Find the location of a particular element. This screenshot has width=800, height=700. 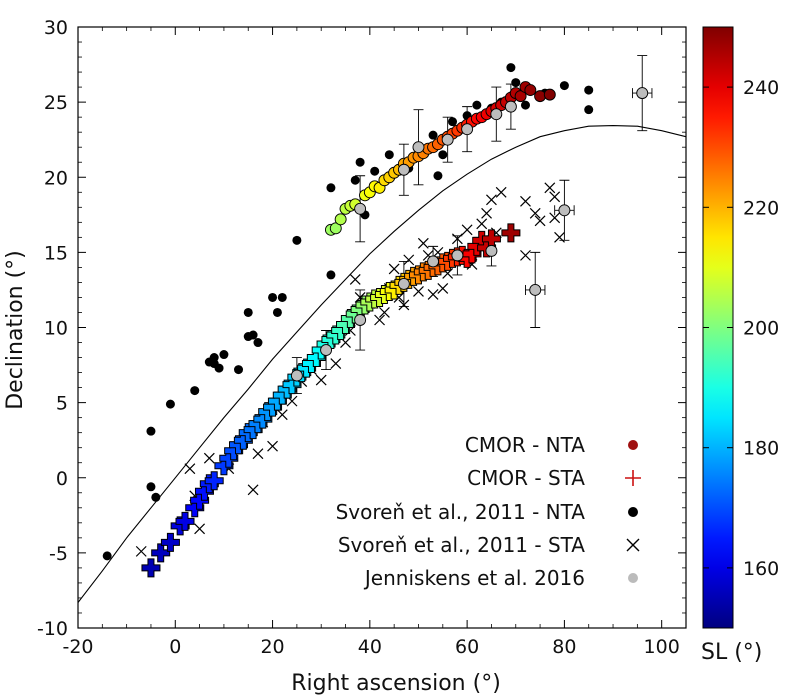

y-tick-label: 10 is located at coordinates (56, 329).